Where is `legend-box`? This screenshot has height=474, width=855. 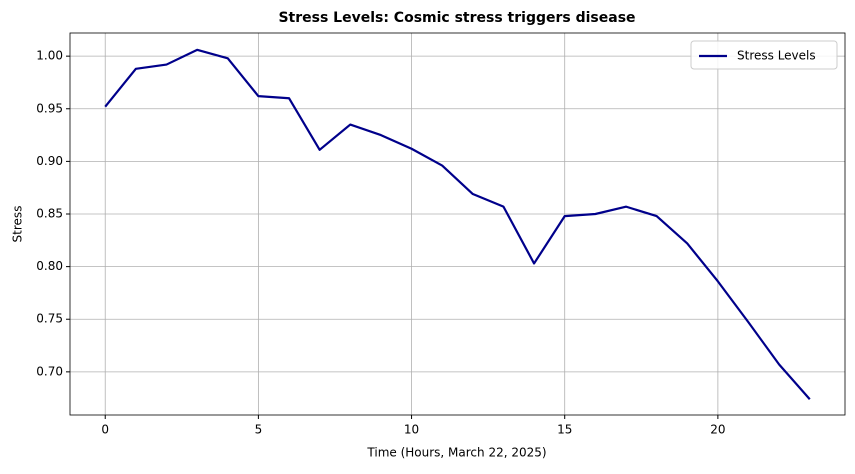
legend-box is located at coordinates (764, 55).